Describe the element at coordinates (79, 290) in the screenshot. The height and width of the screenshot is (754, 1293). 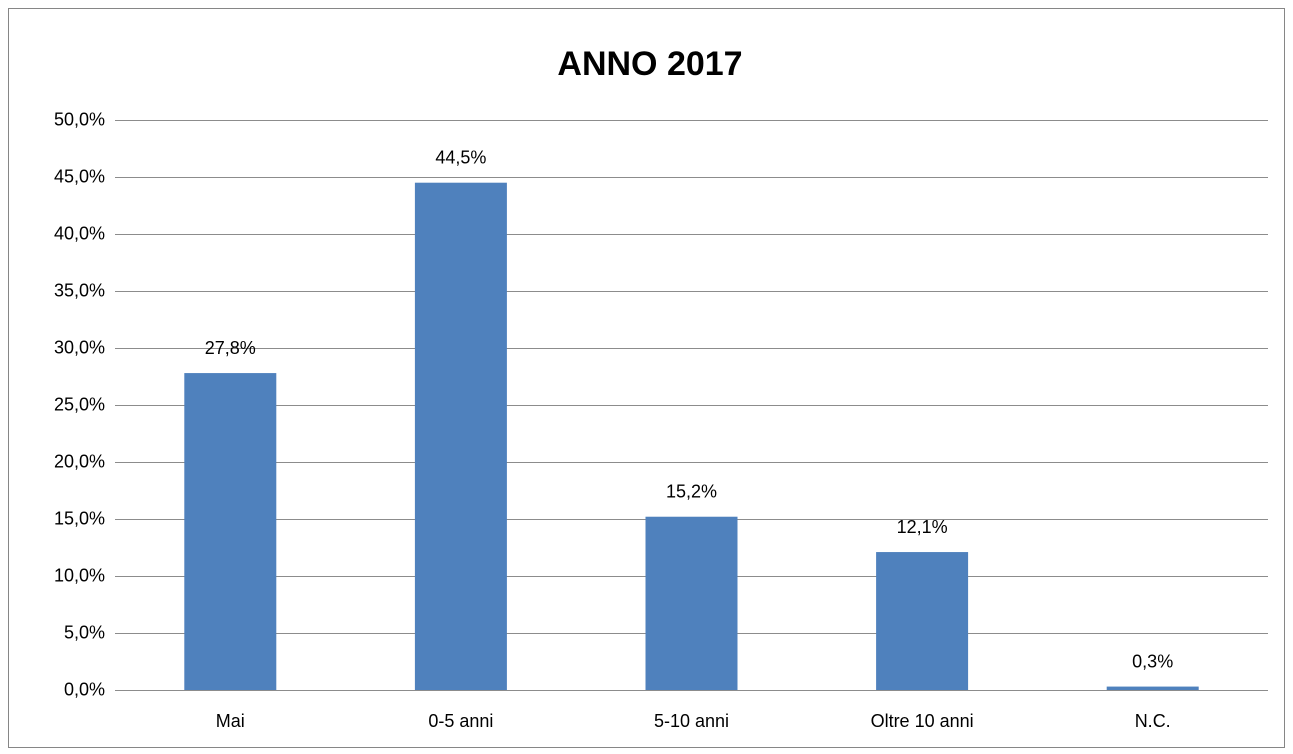
I see `y-tick-label: 35,0%` at that location.